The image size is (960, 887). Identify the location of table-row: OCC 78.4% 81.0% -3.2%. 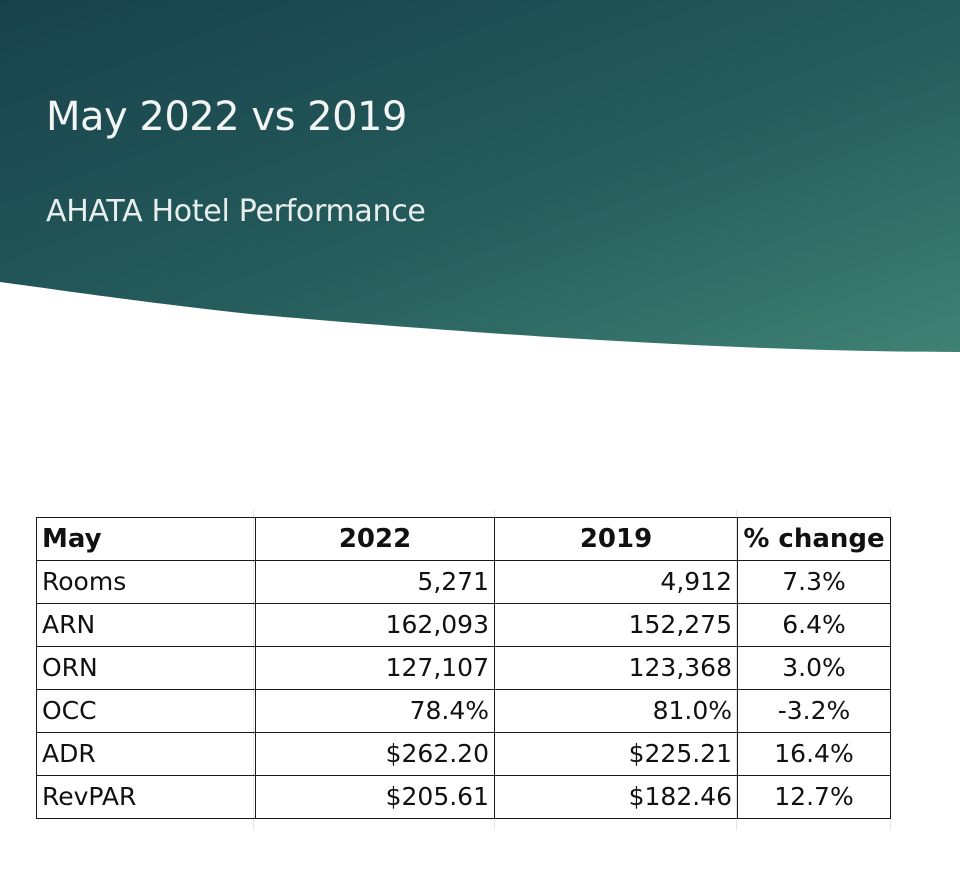
(463, 711).